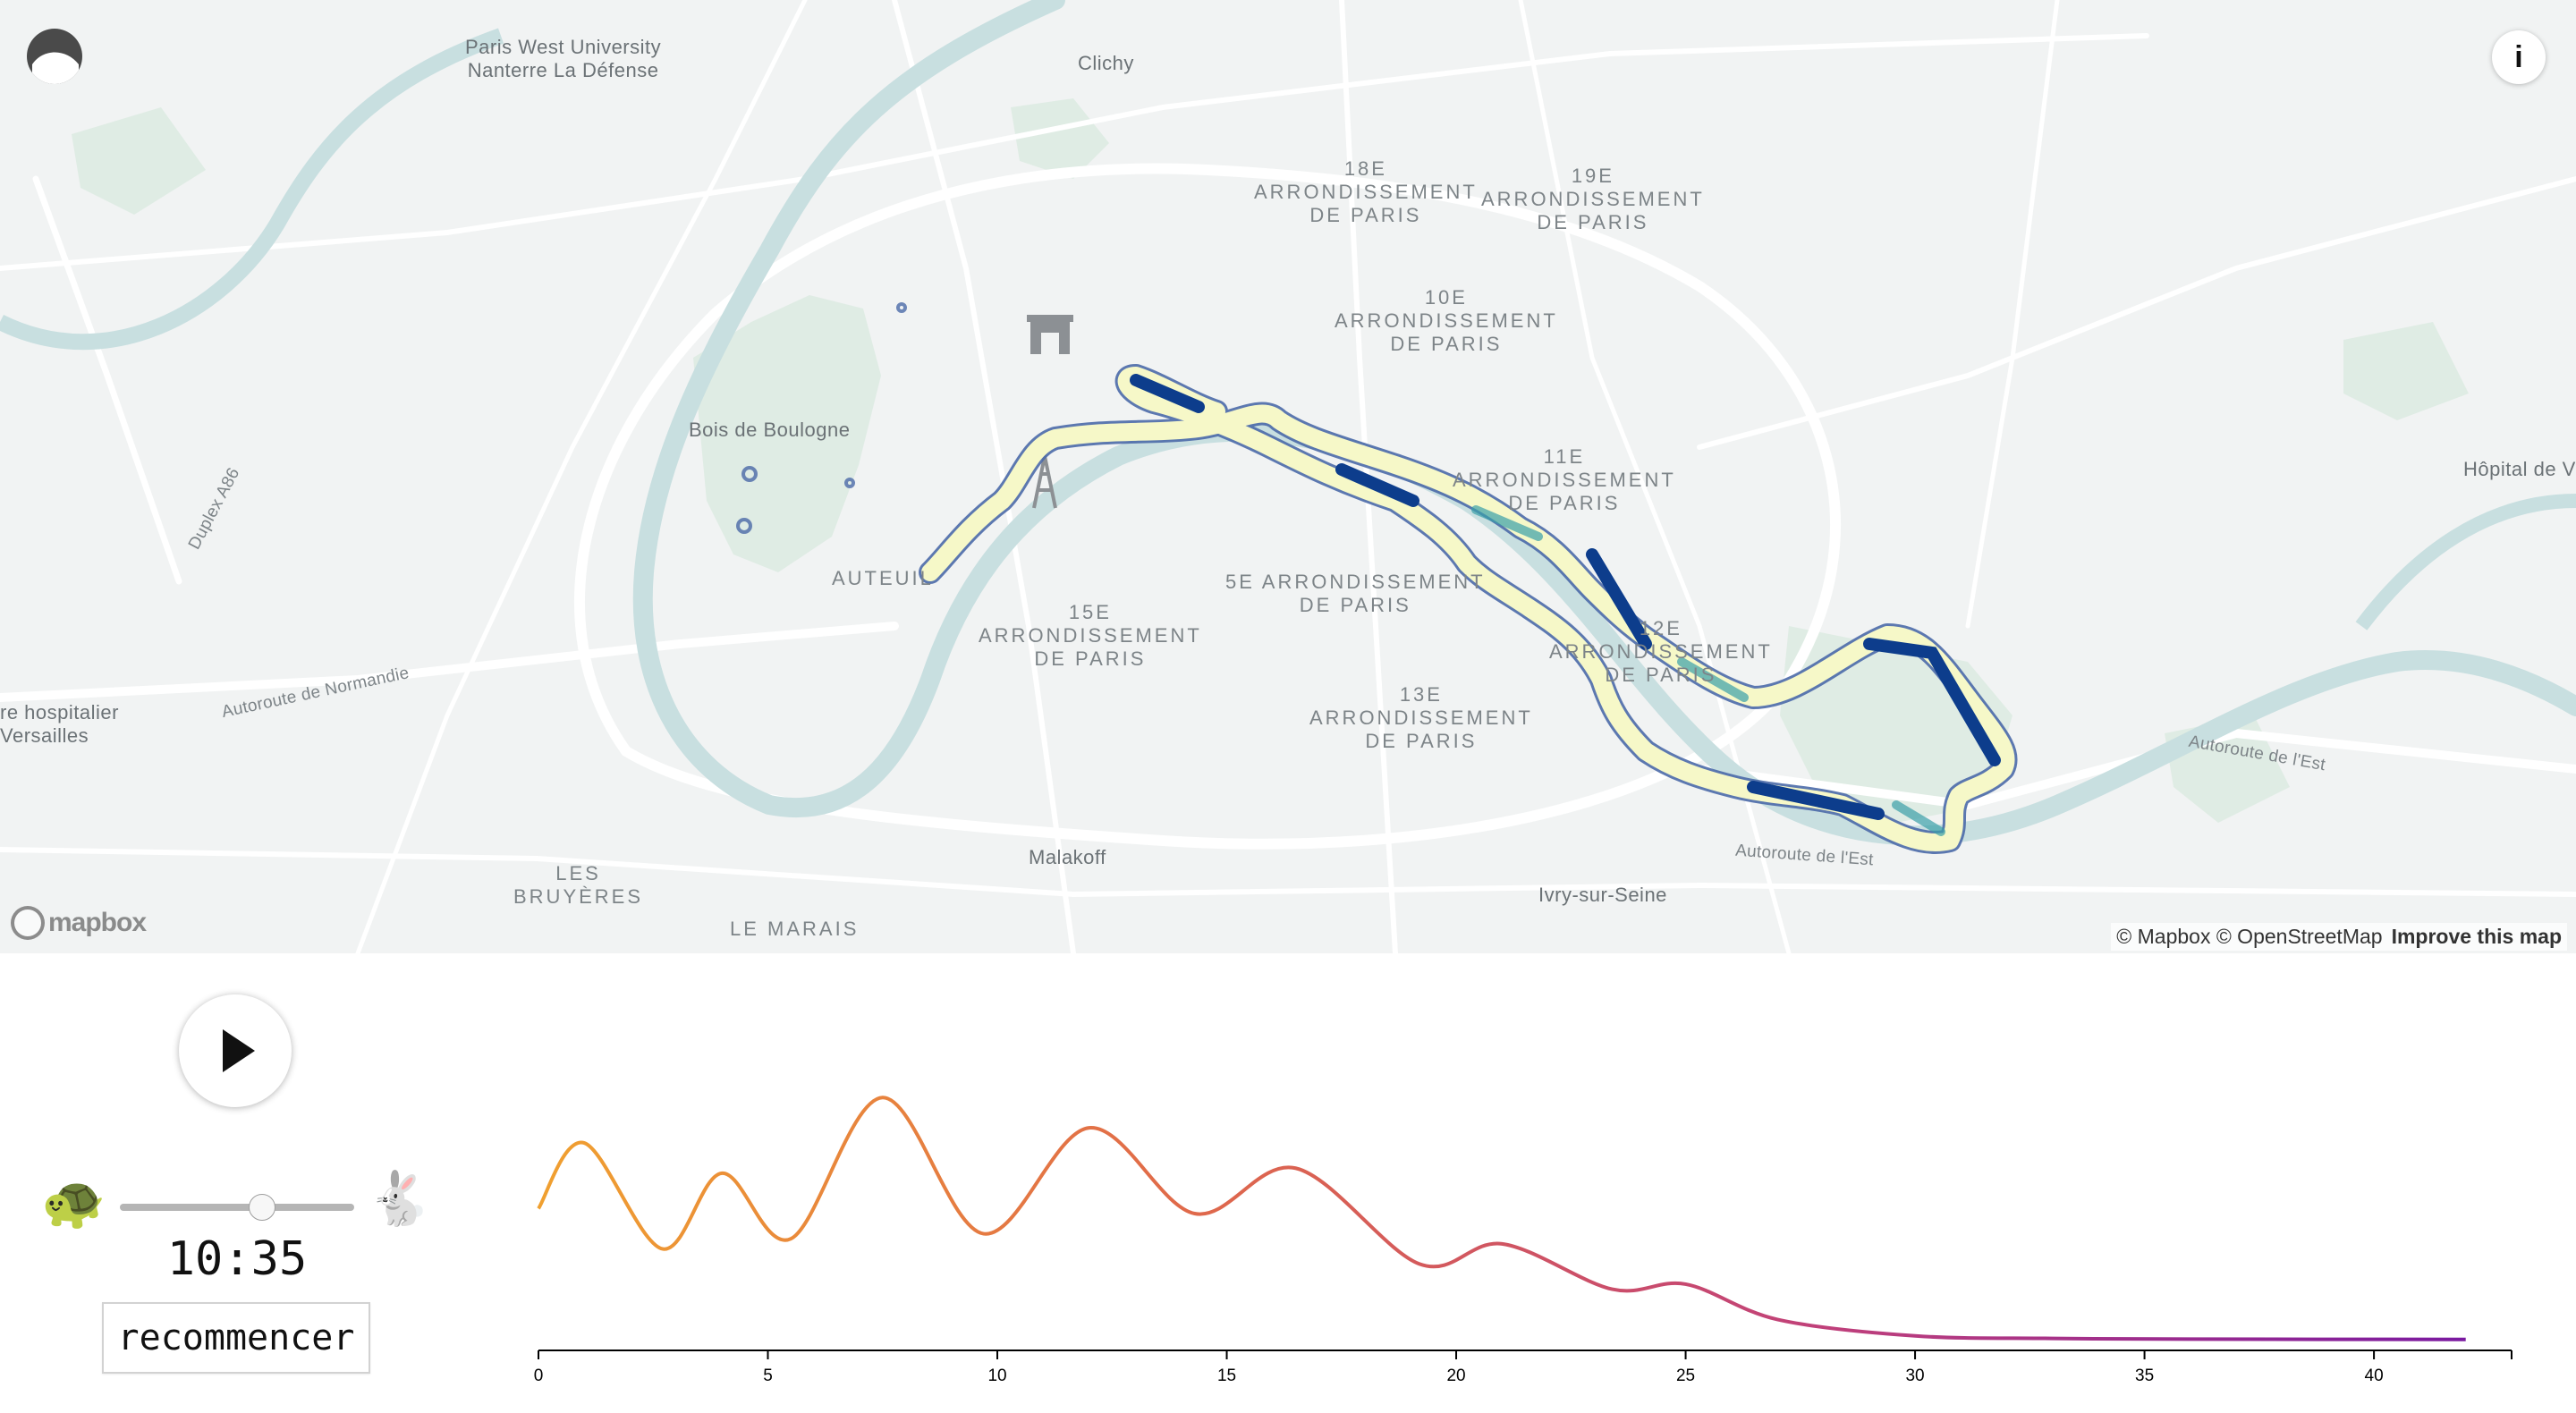  Describe the element at coordinates (97, 922) in the screenshot. I see `mapbox-logo-text: mapbox` at that location.